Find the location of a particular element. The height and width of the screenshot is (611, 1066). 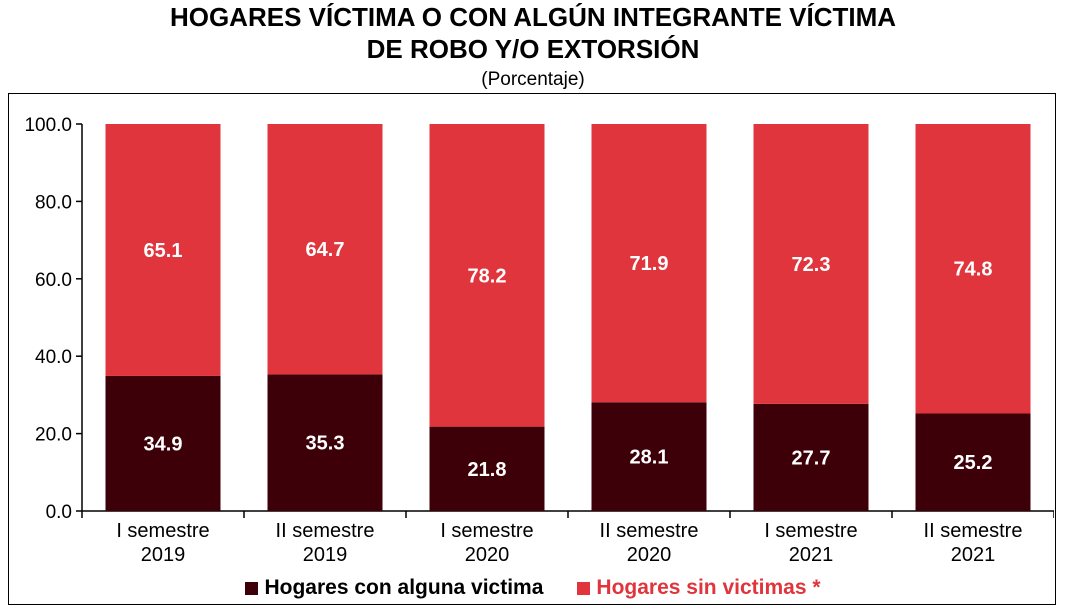

data-label-sin-victimas: 71.9 is located at coordinates (649, 264).